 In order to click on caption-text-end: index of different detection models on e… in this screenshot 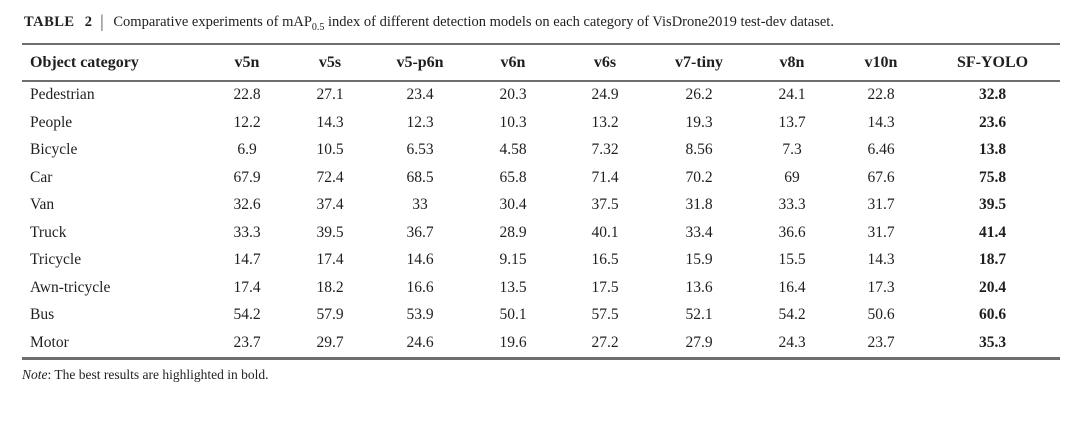, I will do `click(579, 22)`.